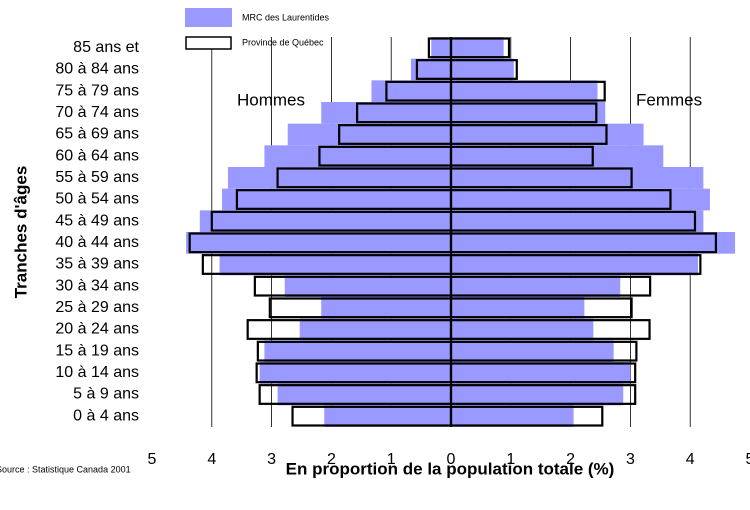  What do you see at coordinates (97, 372) in the screenshot?
I see `y-tick-label: 10 à 14 ans` at bounding box center [97, 372].